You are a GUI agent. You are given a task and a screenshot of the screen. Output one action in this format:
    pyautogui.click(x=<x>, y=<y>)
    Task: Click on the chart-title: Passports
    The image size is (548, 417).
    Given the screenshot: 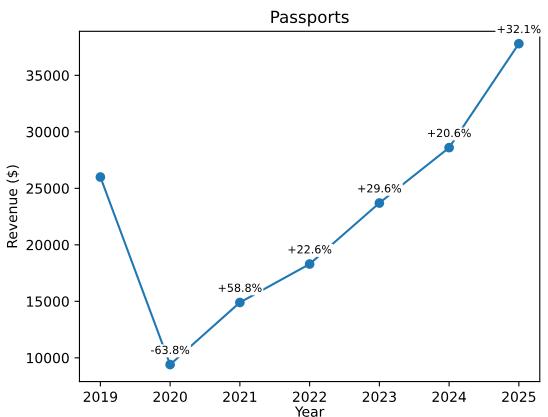 What is the action you would take?
    pyautogui.click(x=310, y=18)
    